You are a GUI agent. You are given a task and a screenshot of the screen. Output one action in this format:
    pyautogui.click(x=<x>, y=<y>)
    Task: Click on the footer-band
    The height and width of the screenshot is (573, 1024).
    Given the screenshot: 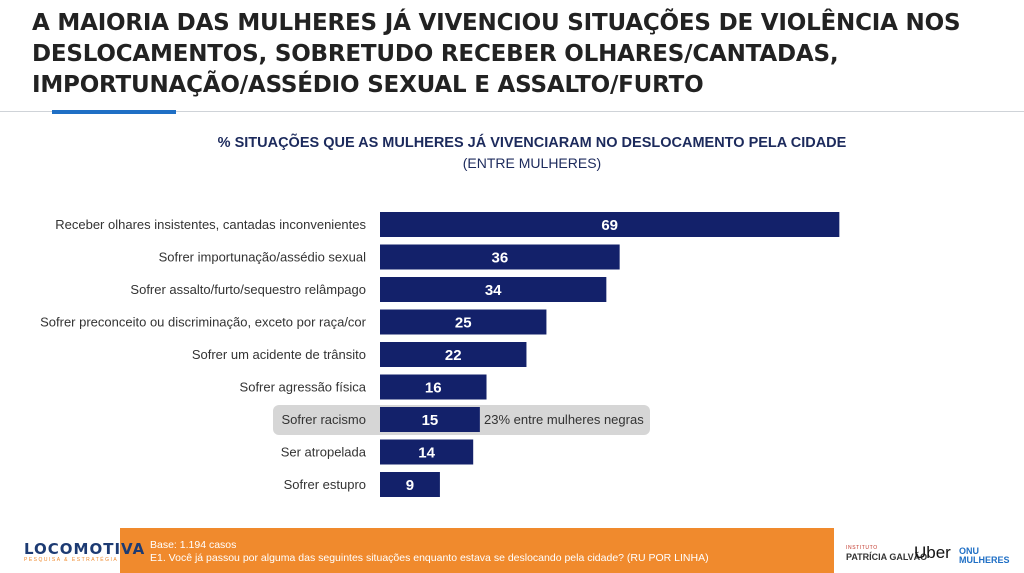 What is the action you would take?
    pyautogui.click(x=477, y=550)
    